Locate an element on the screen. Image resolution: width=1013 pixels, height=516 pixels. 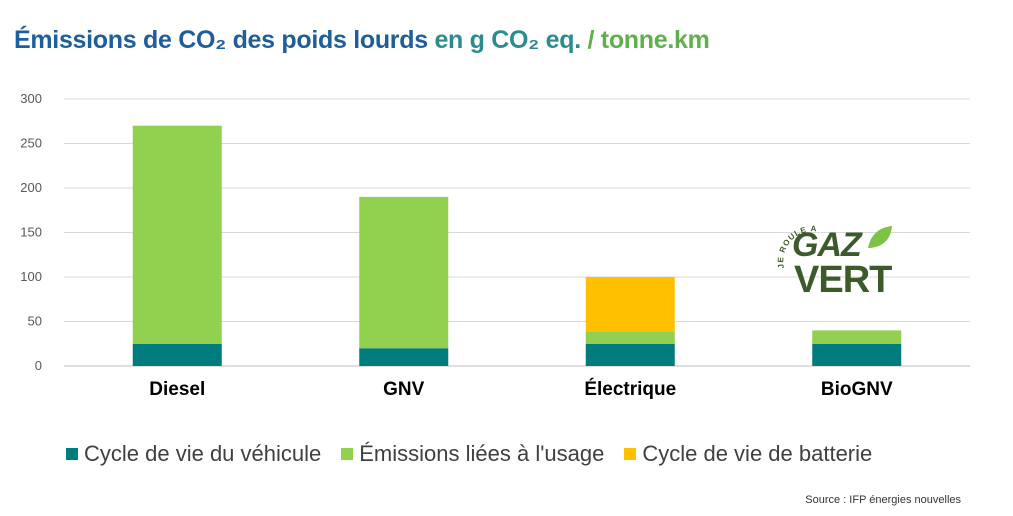
legend-item-usage-emissions: Émissions liées à l'usage is located at coordinates (472, 454).